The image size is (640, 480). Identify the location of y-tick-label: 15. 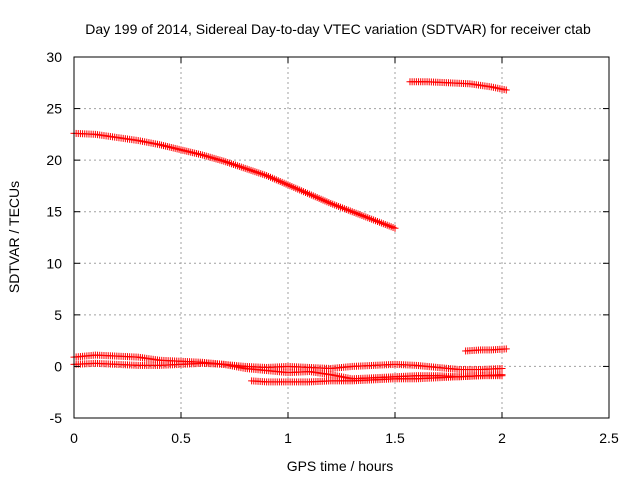
(54, 212).